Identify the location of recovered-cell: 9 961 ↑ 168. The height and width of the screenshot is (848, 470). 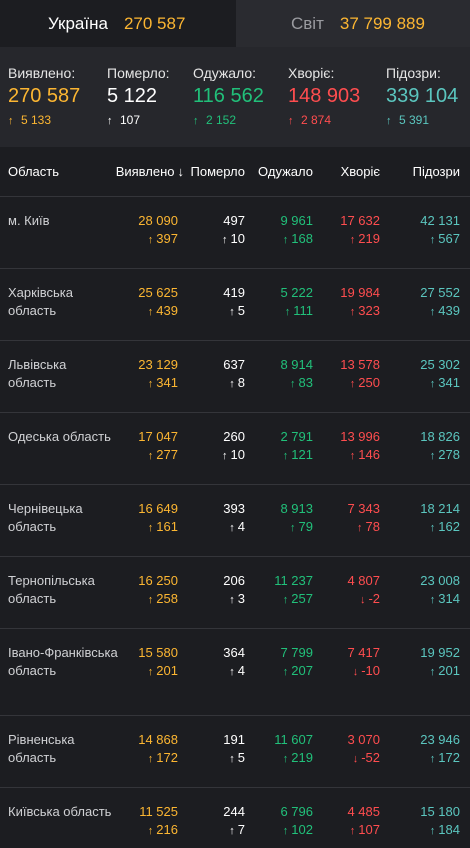
(295, 230).